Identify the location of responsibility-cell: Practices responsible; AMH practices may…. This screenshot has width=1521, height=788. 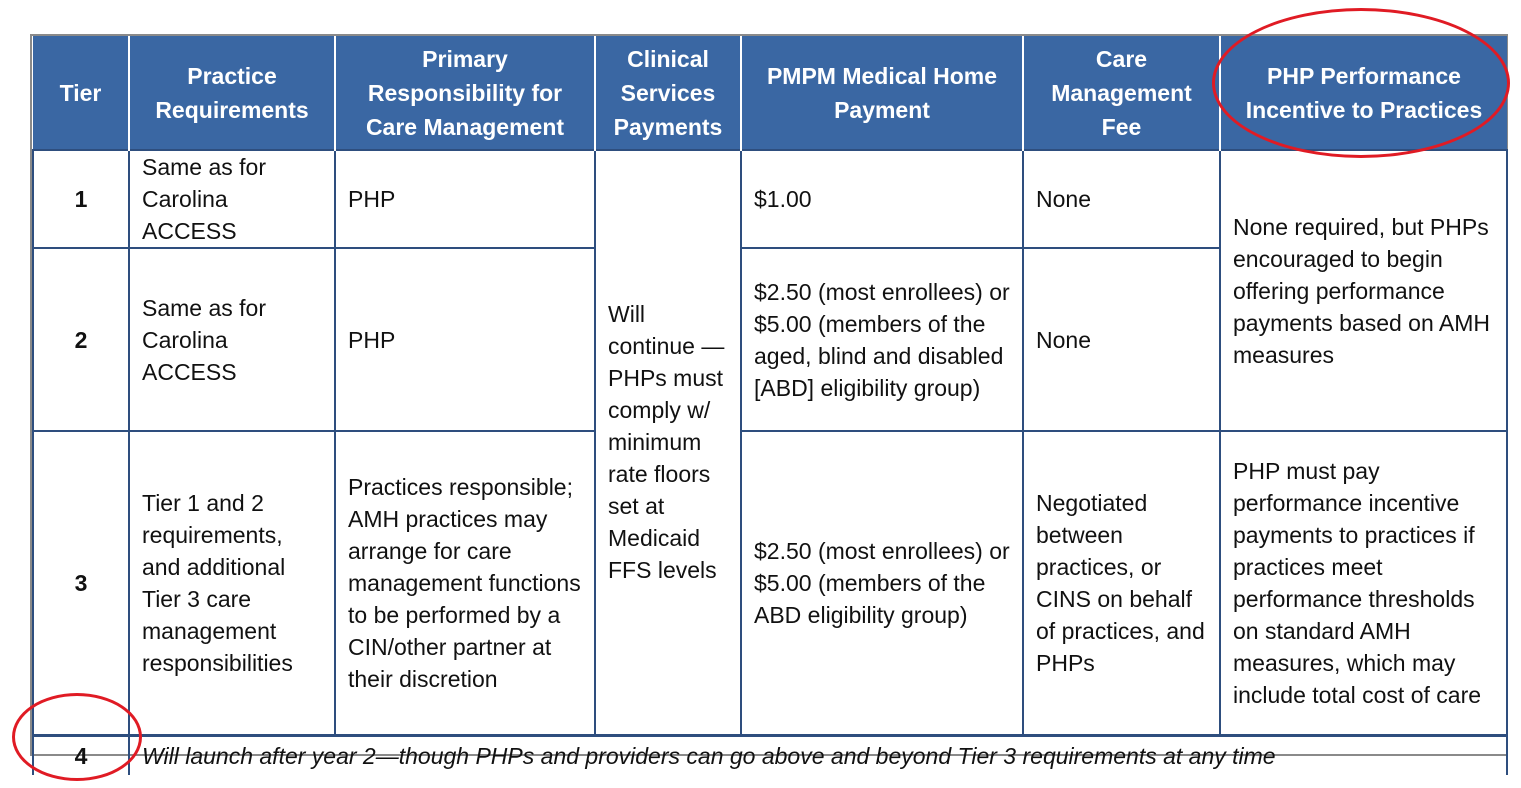
(465, 583).